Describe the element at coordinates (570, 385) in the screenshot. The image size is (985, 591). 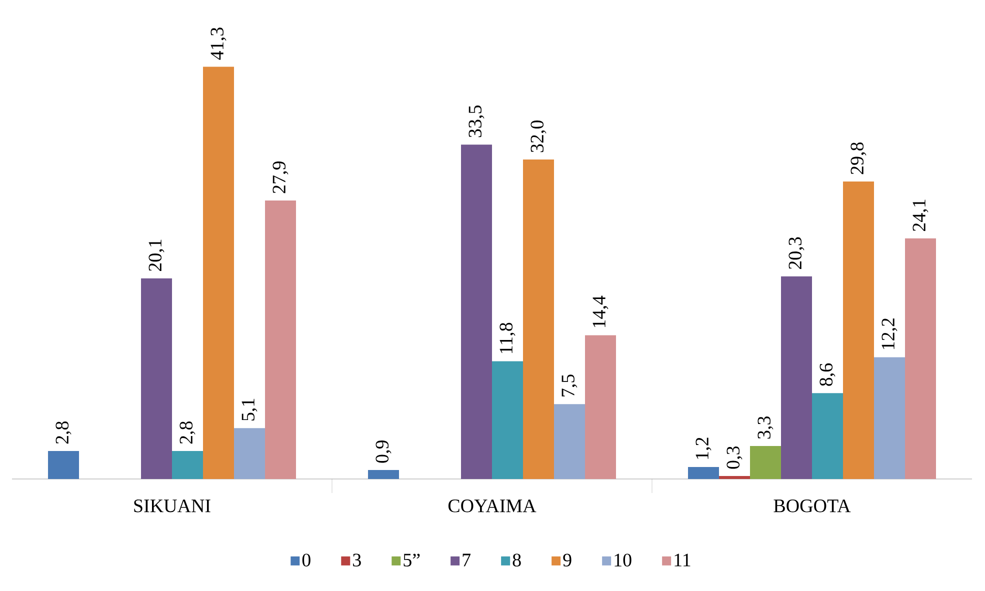
I see `data-label: 7,5` at that location.